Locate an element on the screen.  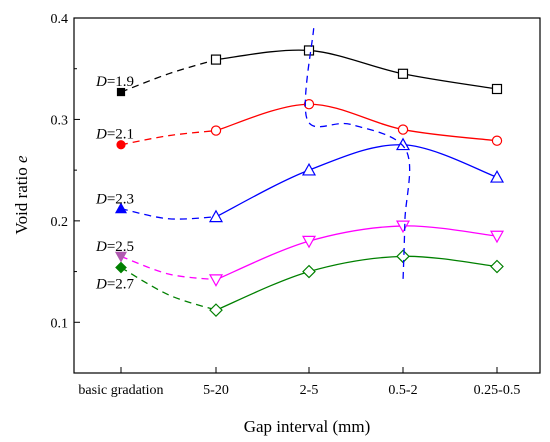
series-D=2.5 is located at coordinates (309, 253).